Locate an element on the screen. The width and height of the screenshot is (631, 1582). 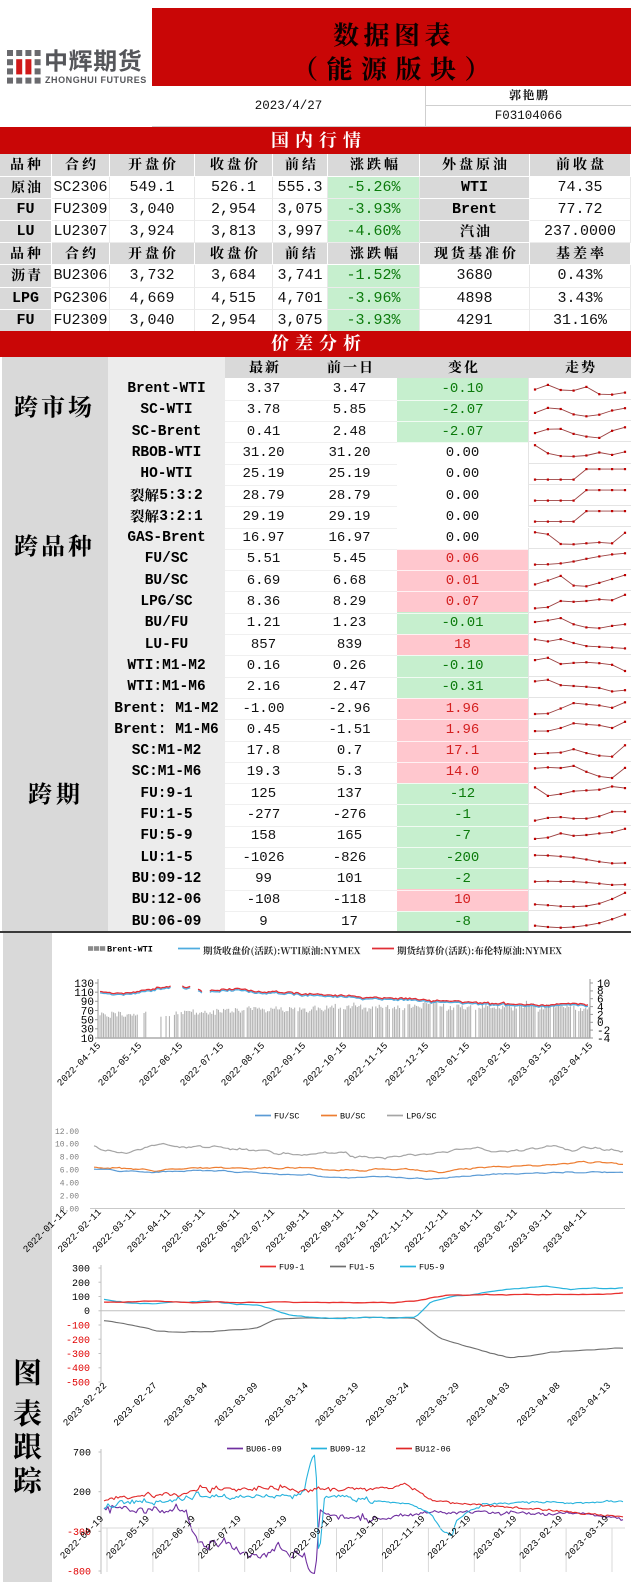
svg-text: 2023-03-04 is located at coordinates (186, 1404).